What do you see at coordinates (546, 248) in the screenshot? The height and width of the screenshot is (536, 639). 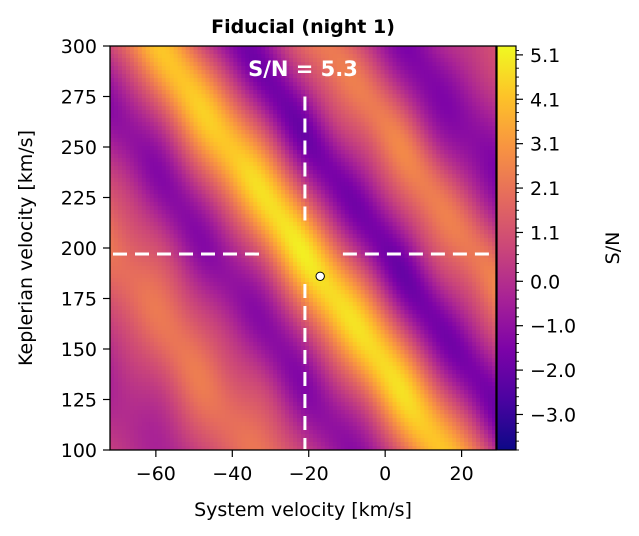 I see `colorbar-ticks: 5.1 4.1 3.1 2.1 1.1 0.0 −1.0 −2.0 −3.0` at bounding box center [546, 248].